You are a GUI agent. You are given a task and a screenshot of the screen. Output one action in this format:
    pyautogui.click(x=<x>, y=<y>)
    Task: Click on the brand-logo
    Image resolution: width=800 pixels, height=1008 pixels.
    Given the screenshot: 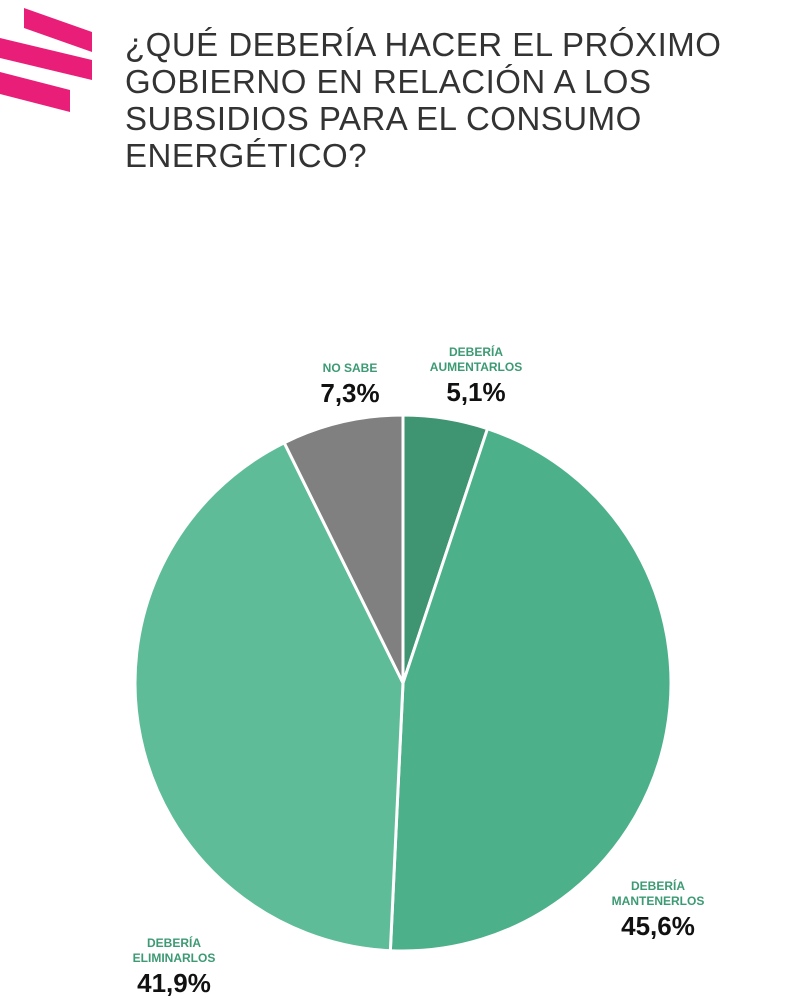 What is the action you would take?
    pyautogui.click(x=46, y=60)
    